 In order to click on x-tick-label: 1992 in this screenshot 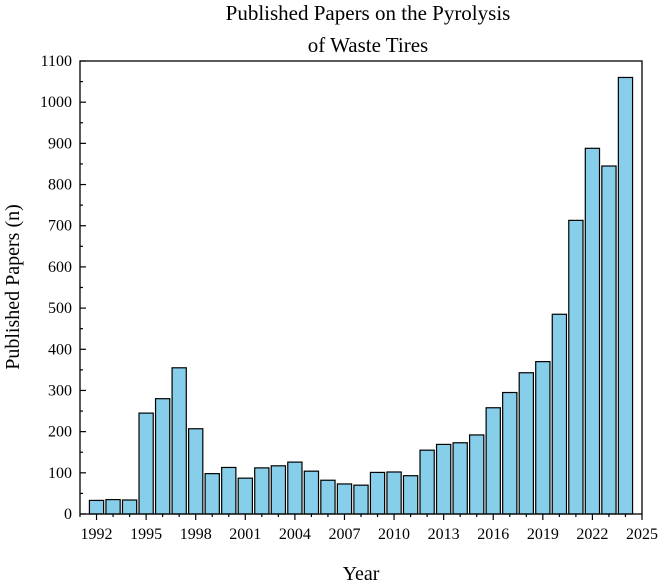, I will do `click(97, 534)`.